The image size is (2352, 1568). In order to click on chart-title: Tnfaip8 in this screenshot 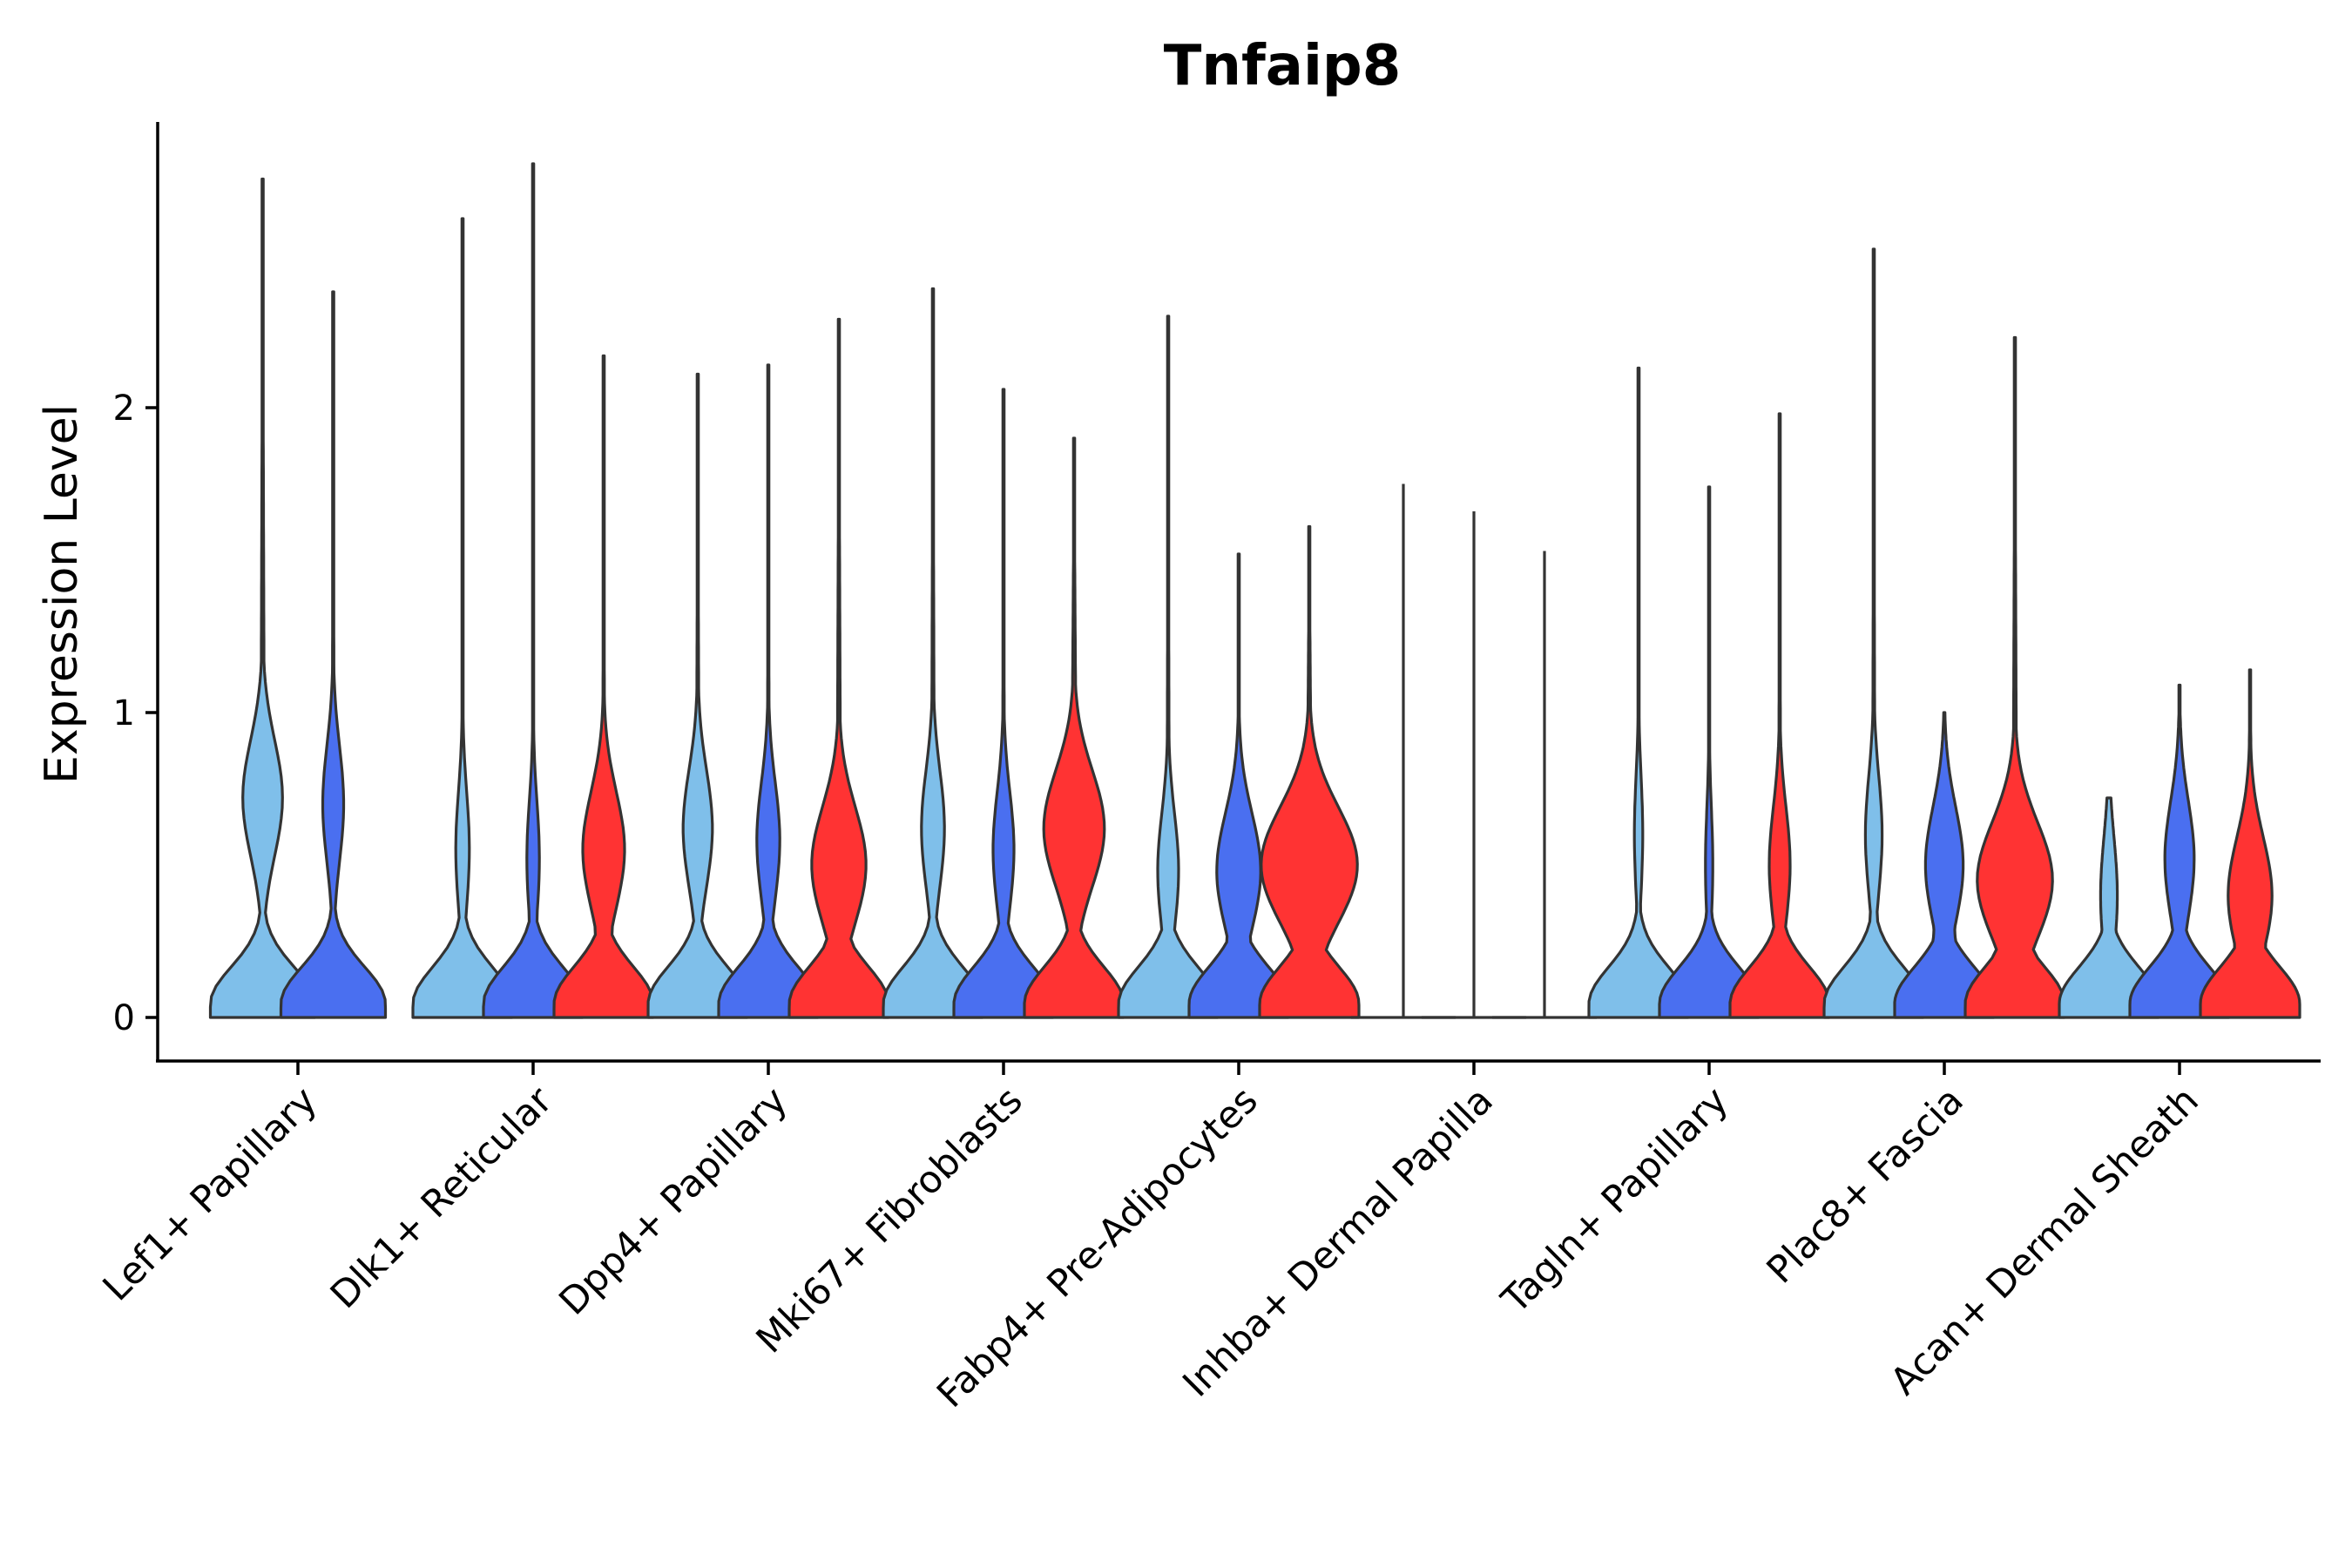, I will do `click(1283, 66)`.